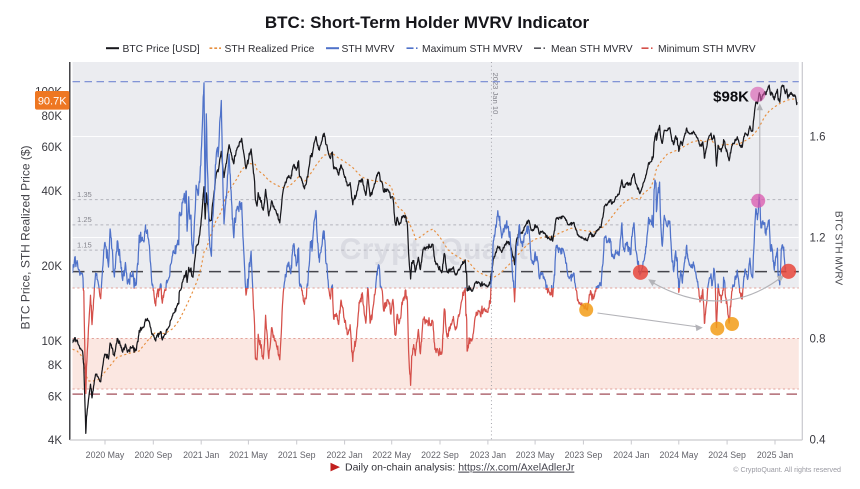  What do you see at coordinates (472, 49) in the screenshot?
I see `svg-text: Maximum STH MVRV` at bounding box center [472, 49].